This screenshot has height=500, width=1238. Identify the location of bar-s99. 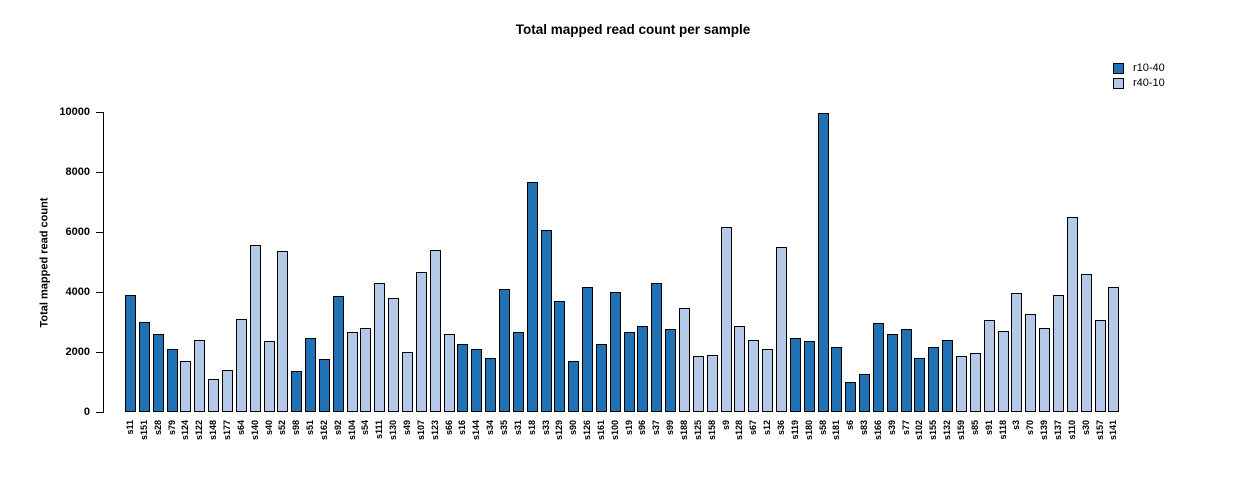
(671, 370).